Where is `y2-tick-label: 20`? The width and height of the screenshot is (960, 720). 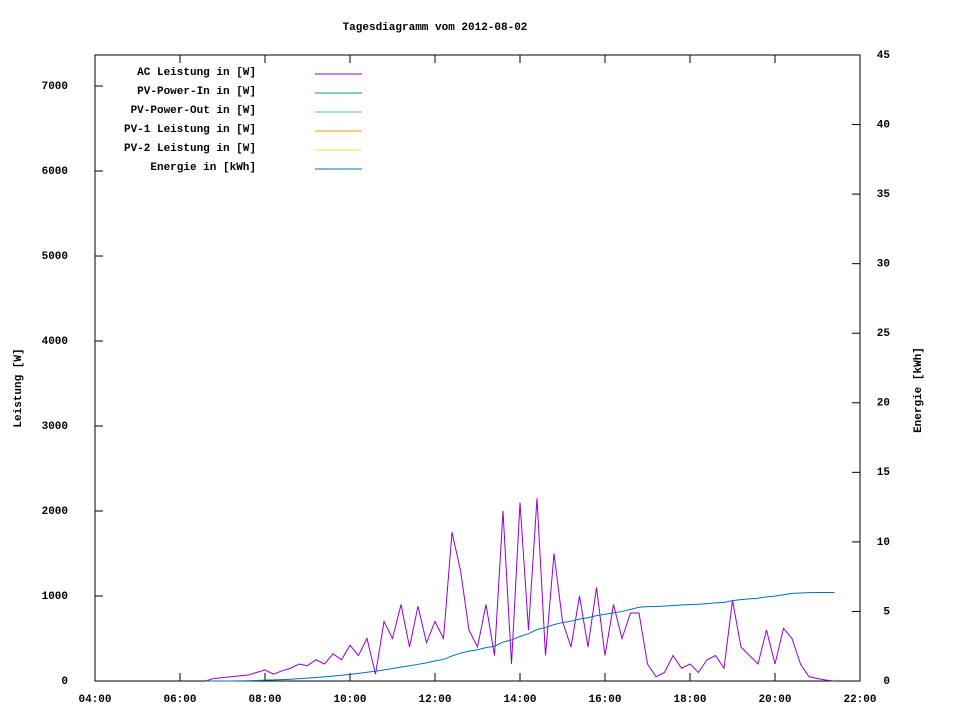 y2-tick-label: 20 is located at coordinates (883, 404).